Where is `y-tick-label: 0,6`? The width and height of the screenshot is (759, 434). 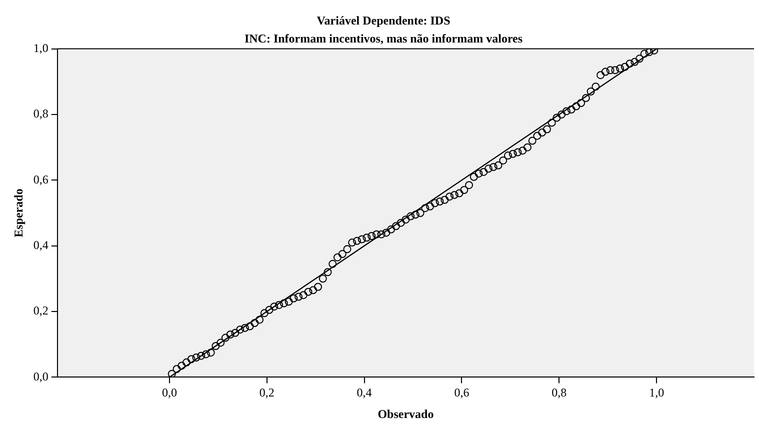 y-tick-label: 0,6 is located at coordinates (40, 179).